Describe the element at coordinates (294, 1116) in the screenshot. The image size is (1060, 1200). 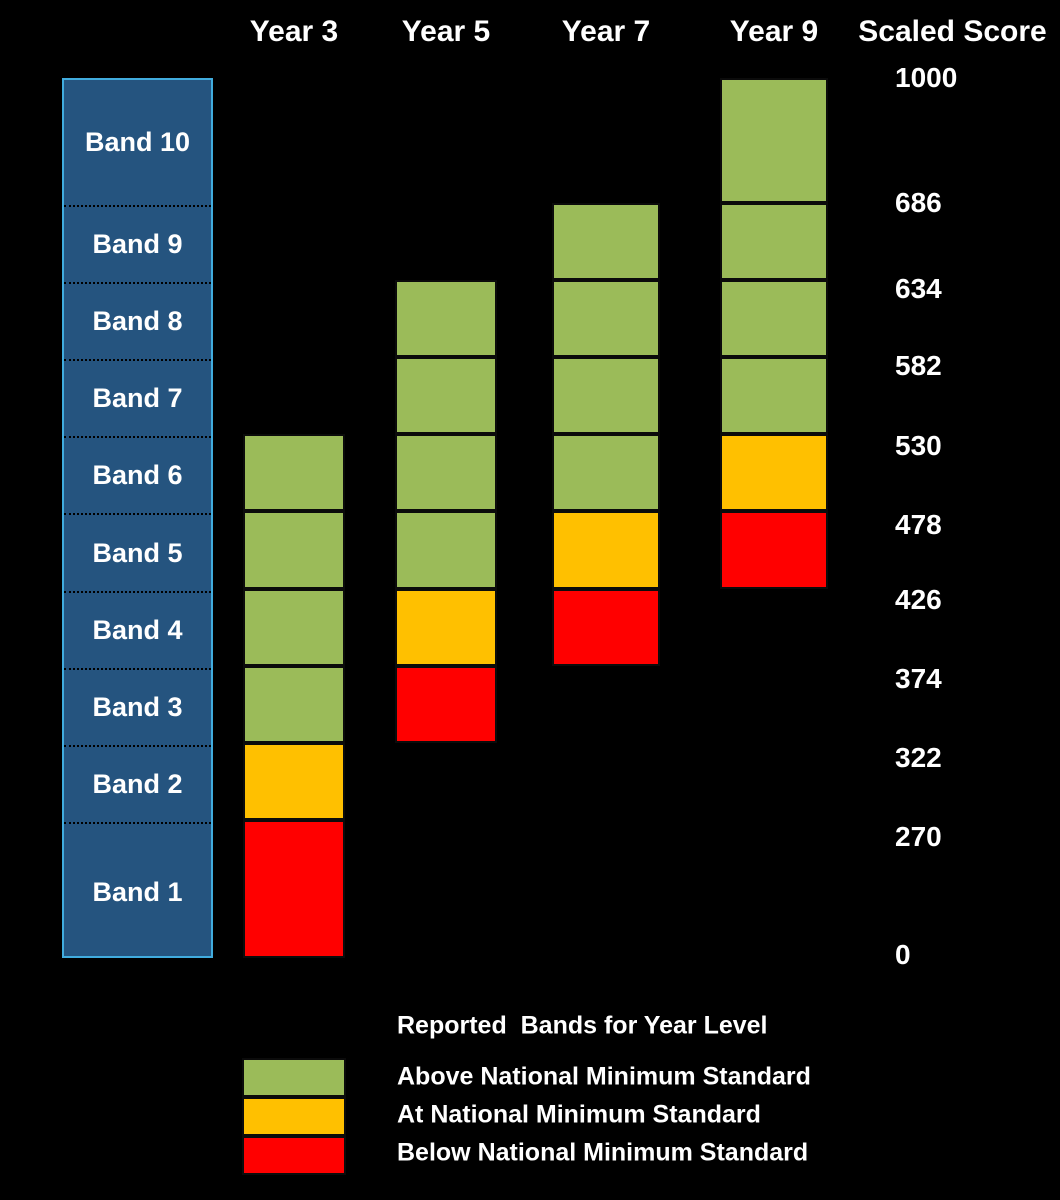
I see `legend-swatch-at` at that location.